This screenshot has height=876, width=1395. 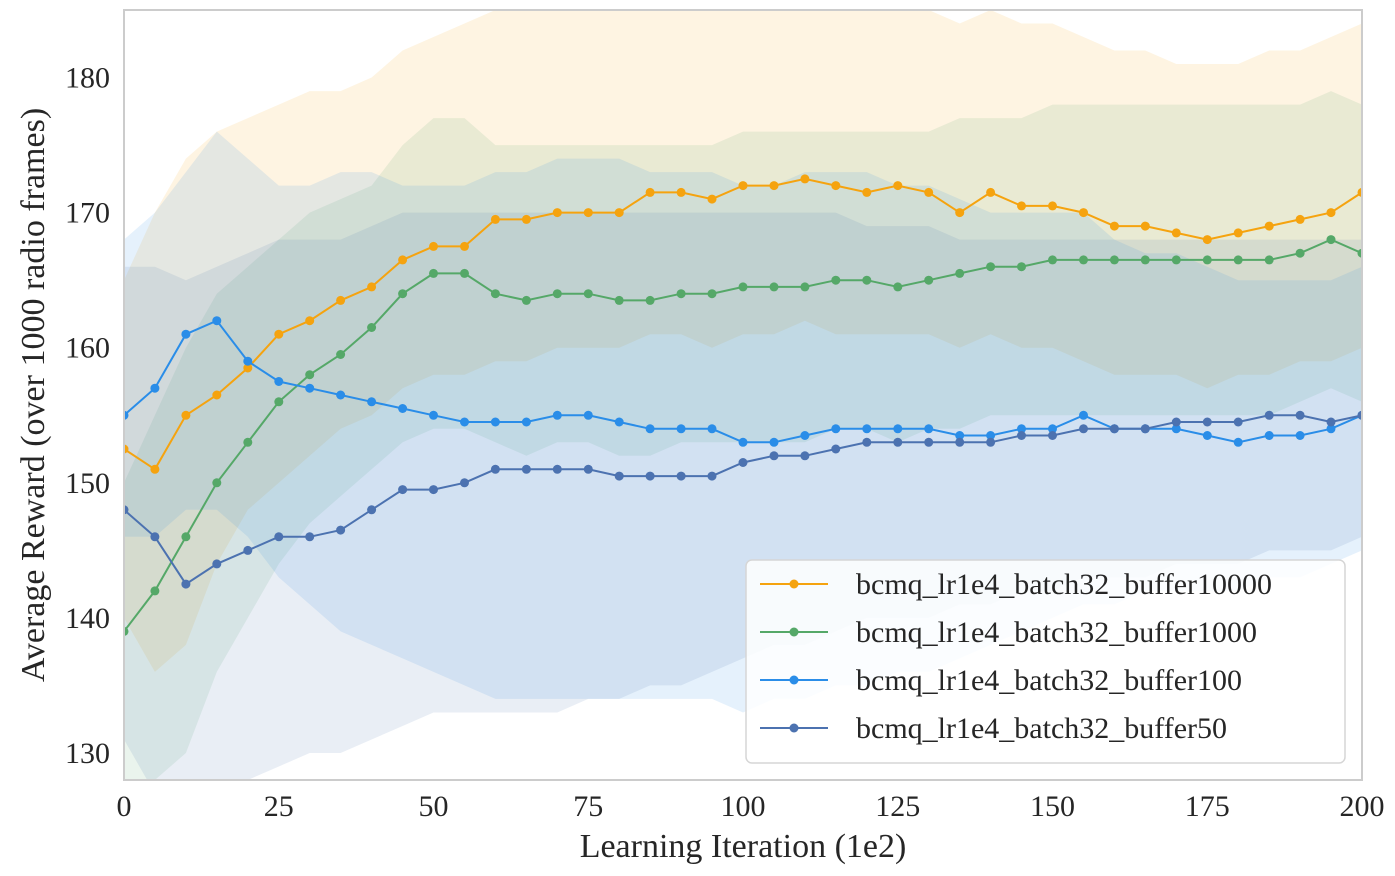 I want to click on x-tick-label: 100, so click(x=743, y=806).